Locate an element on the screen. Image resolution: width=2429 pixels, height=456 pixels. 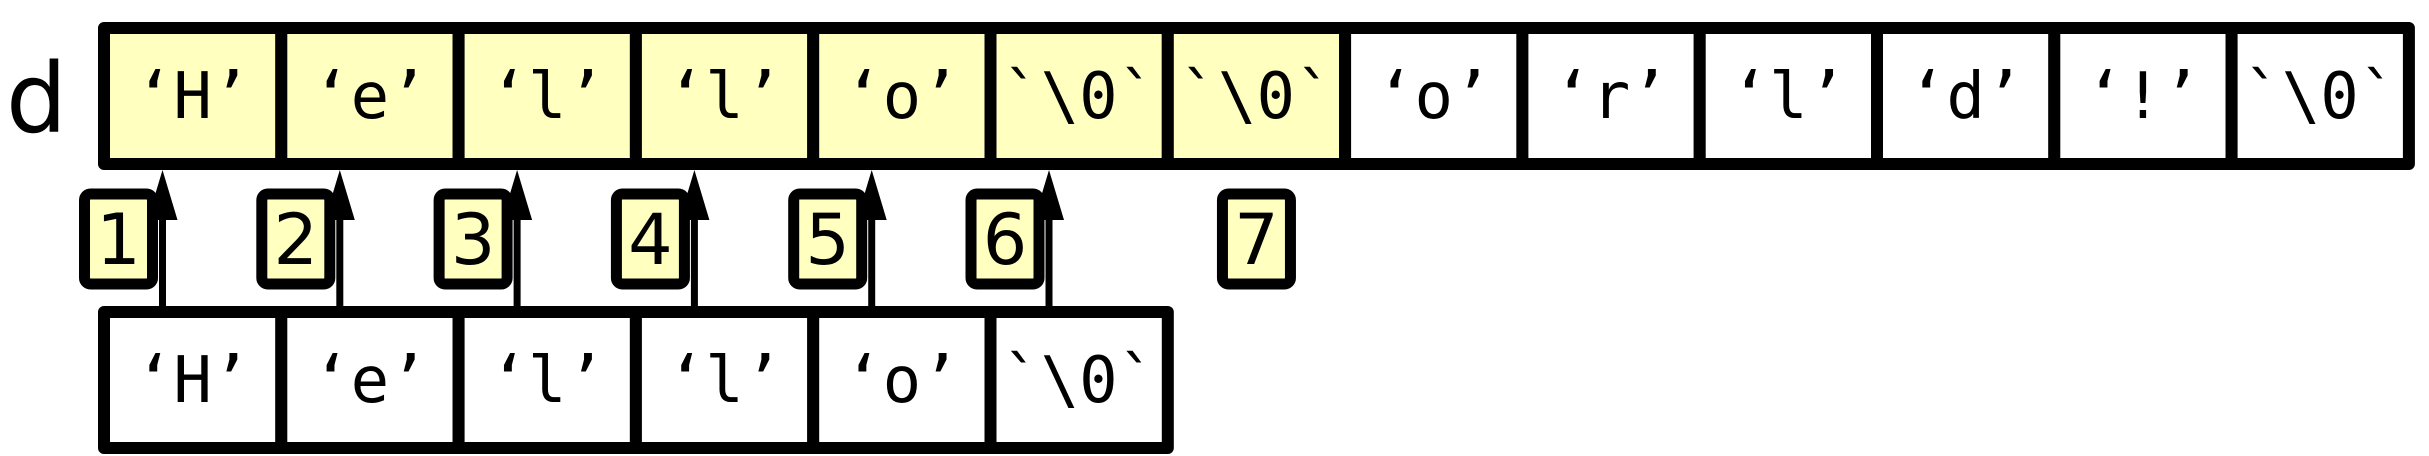
src-cell-text: `\0` is located at coordinates (1079, 381).